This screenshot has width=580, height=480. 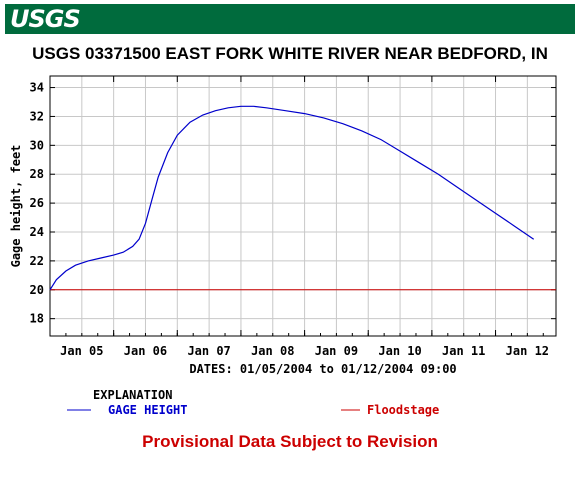 What do you see at coordinates (399, 351) in the screenshot?
I see `x-tick-label: Jan 10` at bounding box center [399, 351].